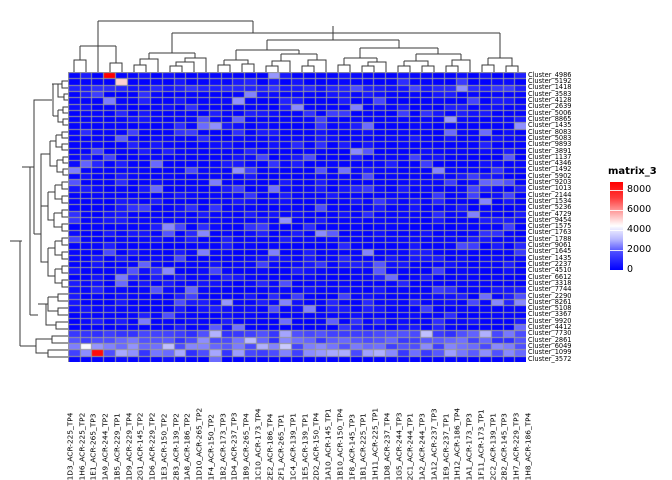 This screenshot has height=480, width=672. Describe the element at coordinates (211, 446) in the screenshot. I see `column-tick-label: 1F4_ACR-150_TP2` at that location.